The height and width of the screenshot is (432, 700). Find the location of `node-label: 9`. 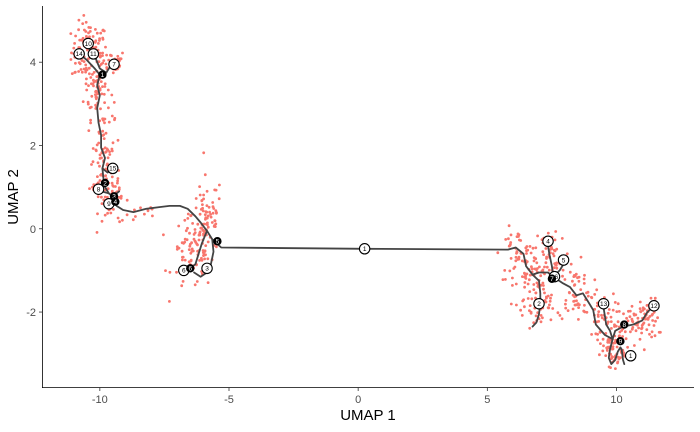

node-label: 9 is located at coordinates (109, 204).